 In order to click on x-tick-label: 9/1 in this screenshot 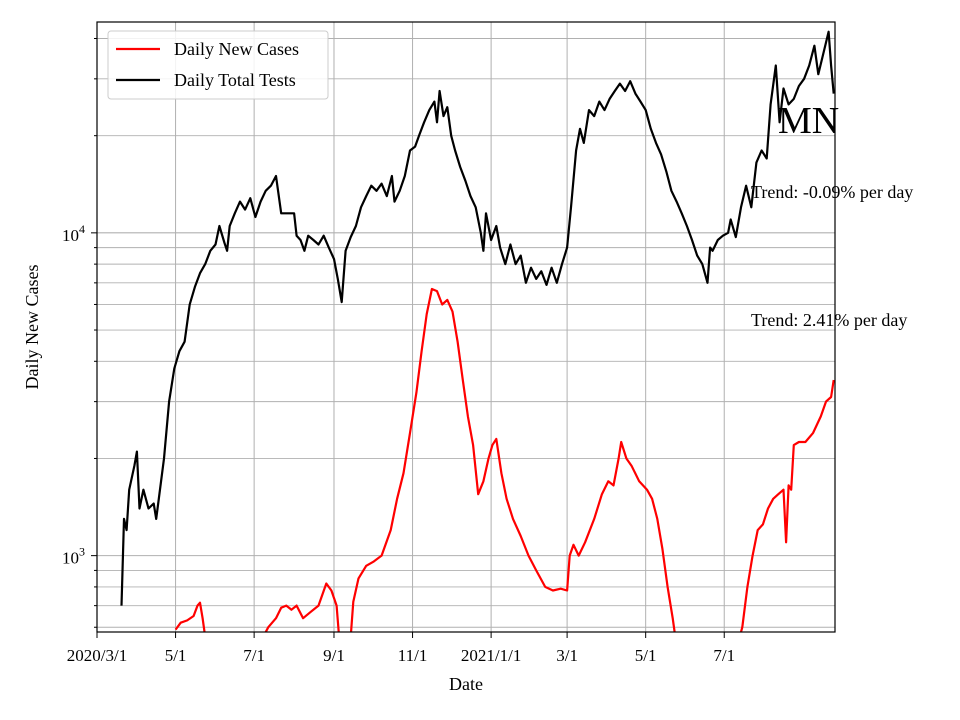, I will do `click(334, 655)`.